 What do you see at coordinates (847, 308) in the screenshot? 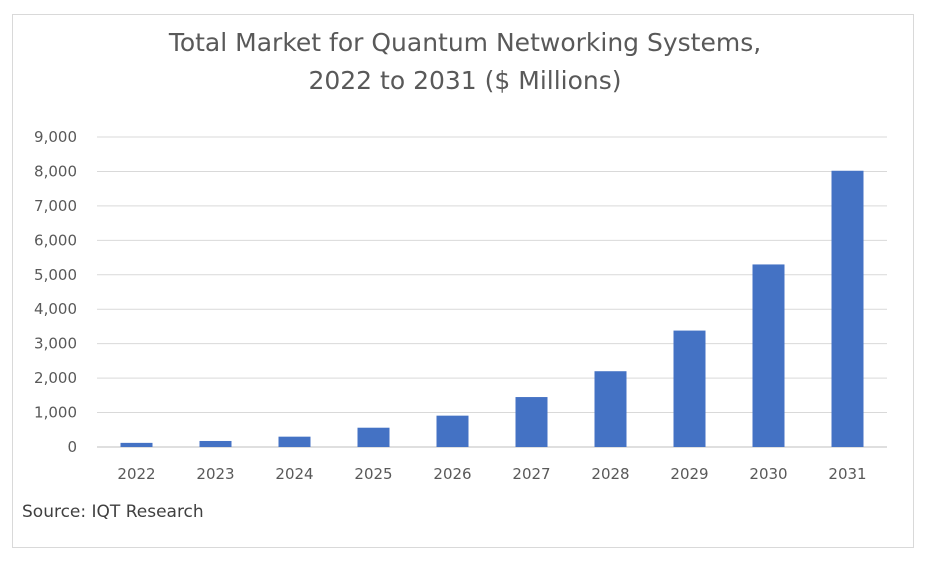
I see `bar-2031` at bounding box center [847, 308].